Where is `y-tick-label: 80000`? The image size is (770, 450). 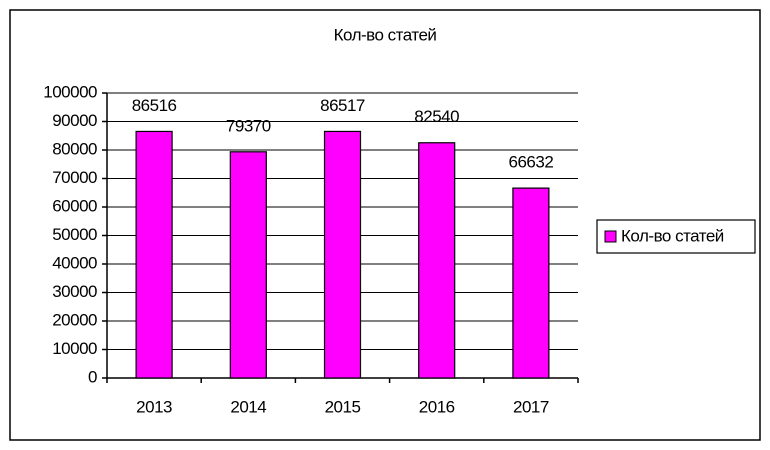
y-tick-label: 80000 is located at coordinates (74, 148).